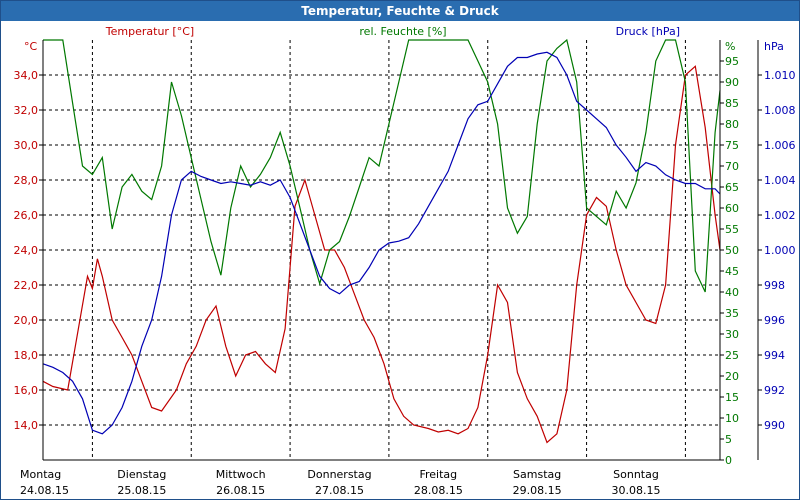 This screenshot has width=800, height=500. Describe the element at coordinates (774, 355) in the screenshot. I see `pressure-tick-label: 994` at that location.